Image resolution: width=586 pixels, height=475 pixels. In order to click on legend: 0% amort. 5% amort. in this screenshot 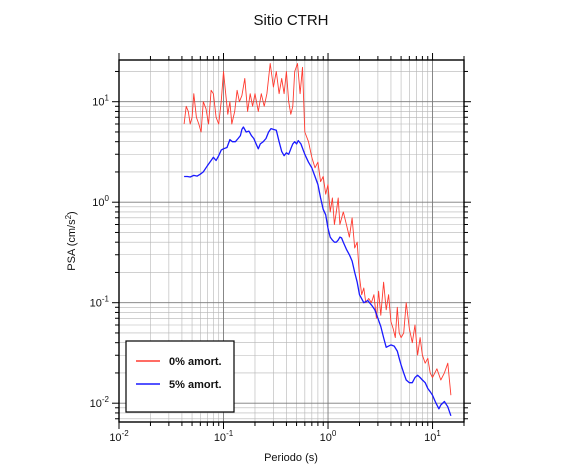, I will do `click(180, 376)`.